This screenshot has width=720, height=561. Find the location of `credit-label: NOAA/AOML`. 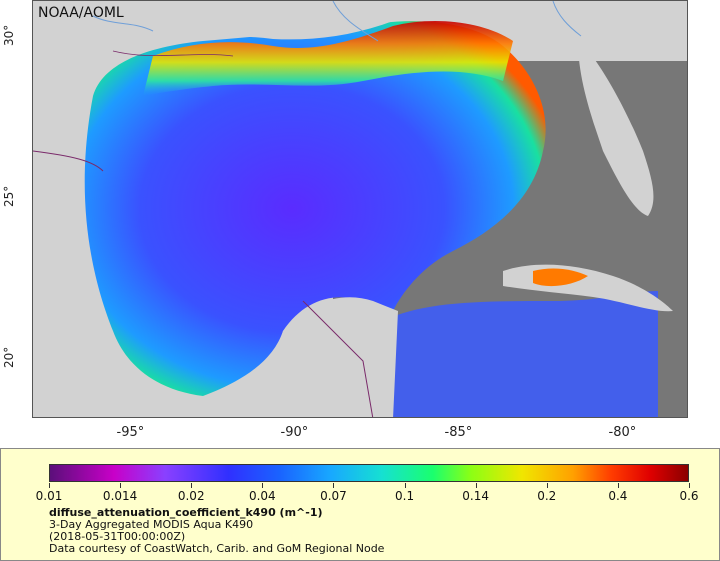

credit-label: NOAA/AOML is located at coordinates (81, 13).